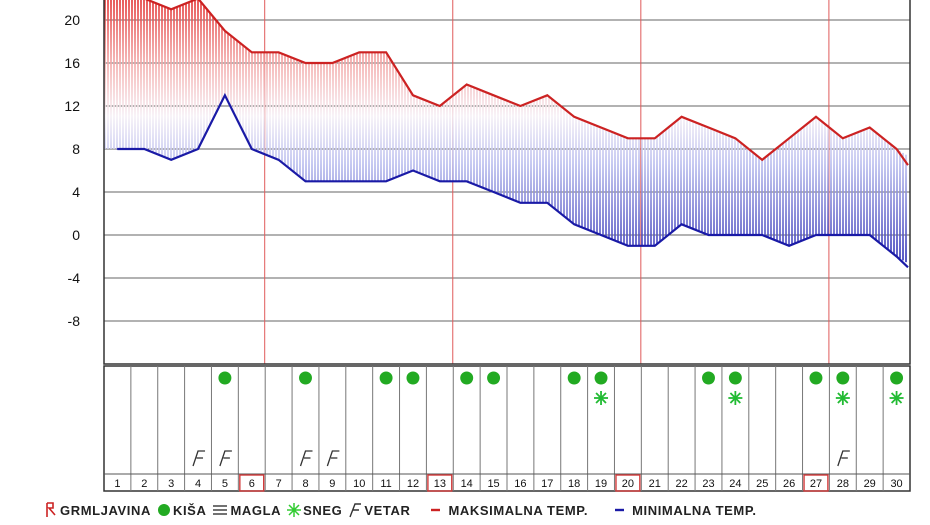  Describe the element at coordinates (72, 63) in the screenshot. I see `y-tick-label: 16` at that location.